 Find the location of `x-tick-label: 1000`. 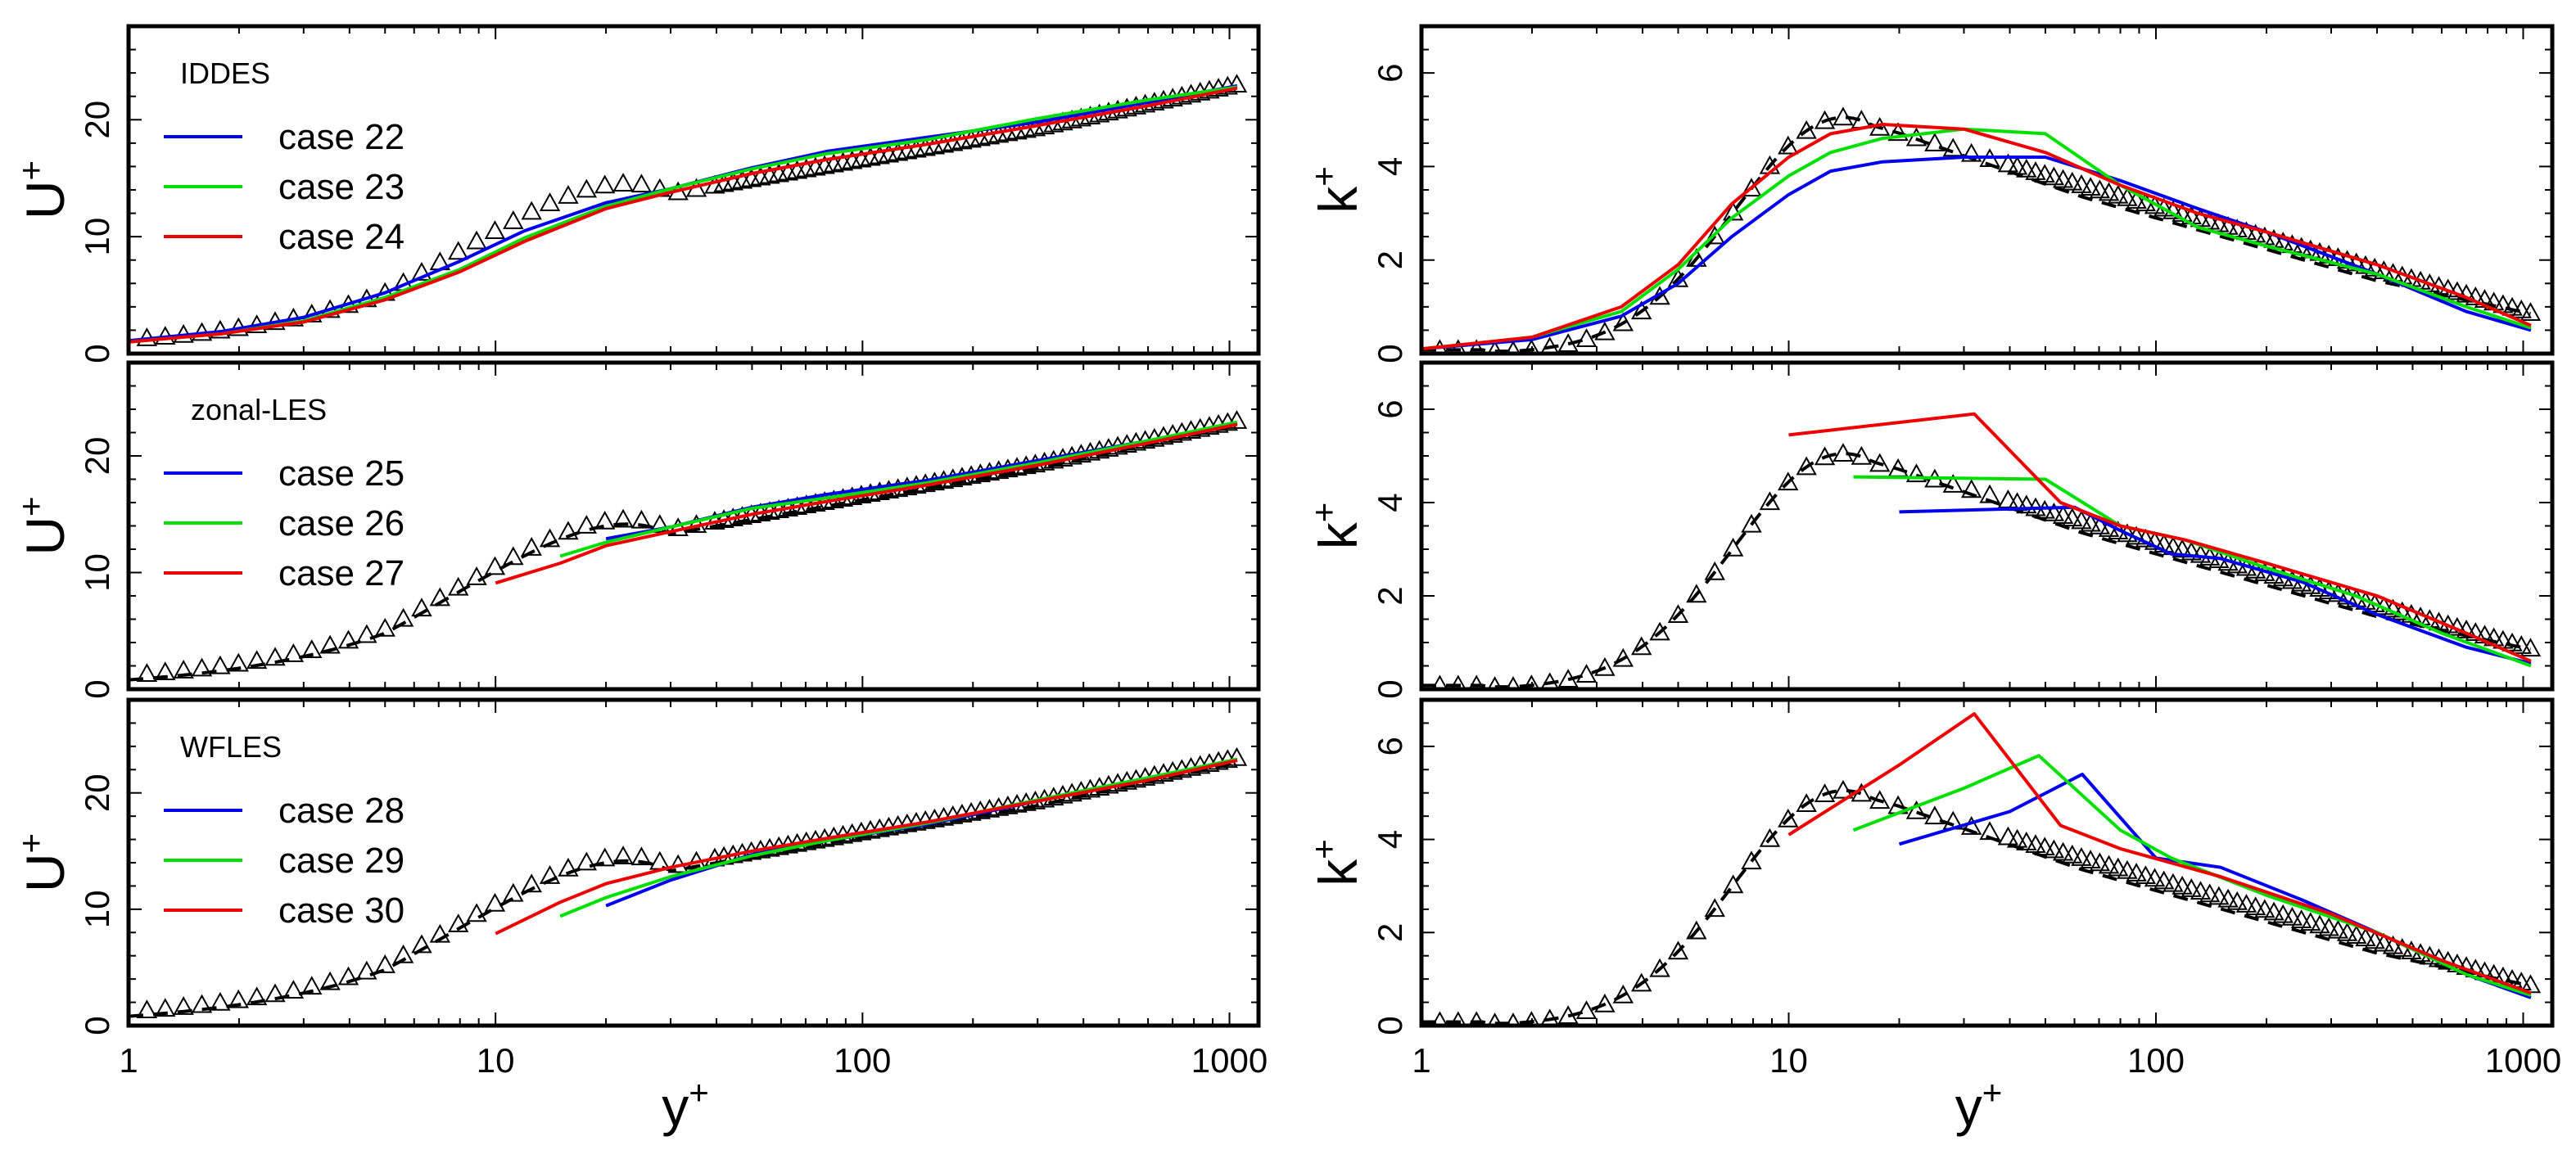

x-tick-label: 1000 is located at coordinates (2523, 1060).